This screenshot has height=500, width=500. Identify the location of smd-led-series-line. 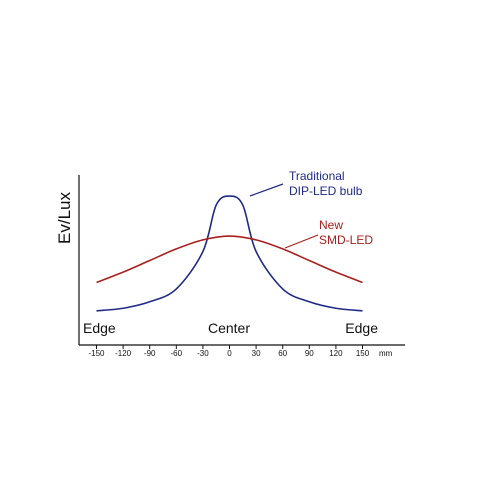
(229, 259).